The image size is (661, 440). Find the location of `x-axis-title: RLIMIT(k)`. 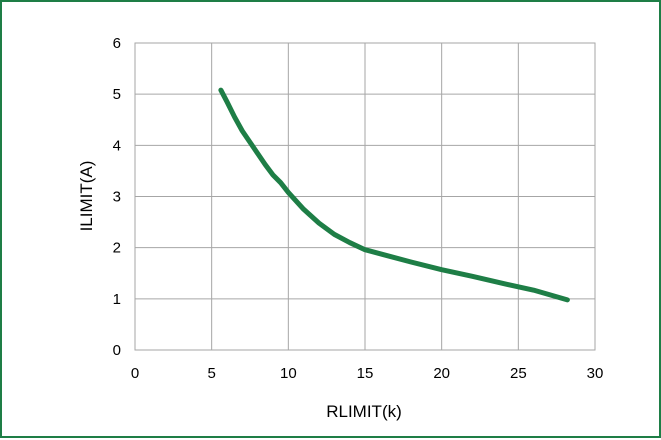

x-axis-title: RLIMIT(k) is located at coordinates (364, 411).